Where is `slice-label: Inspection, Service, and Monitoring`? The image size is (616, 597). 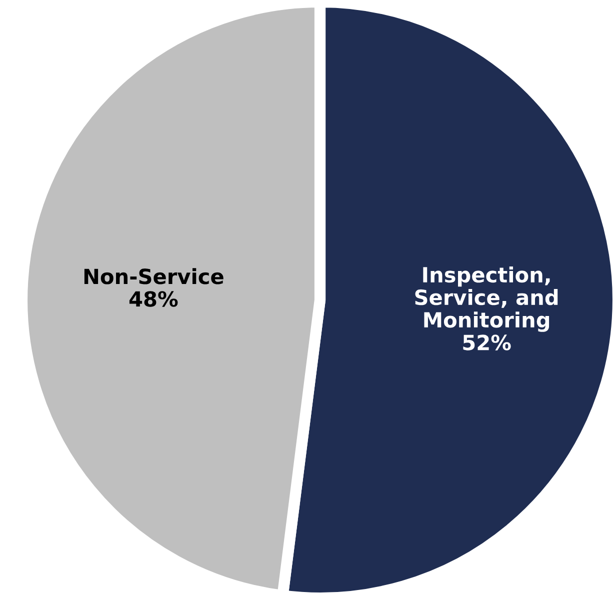
slice-label: Inspection, Service, and Monitoring is located at coordinates (486, 299).